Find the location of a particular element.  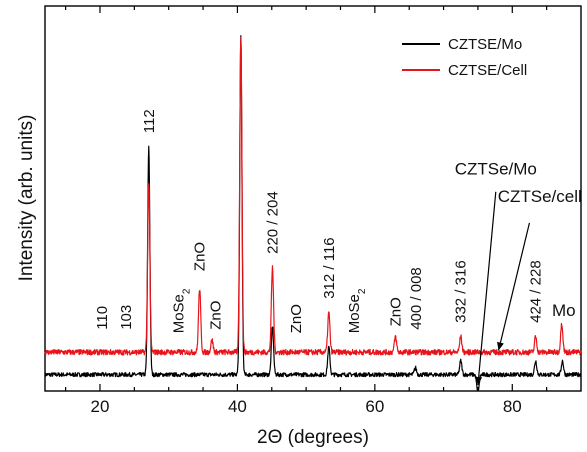

peak-label: Mo is located at coordinates (564, 310).